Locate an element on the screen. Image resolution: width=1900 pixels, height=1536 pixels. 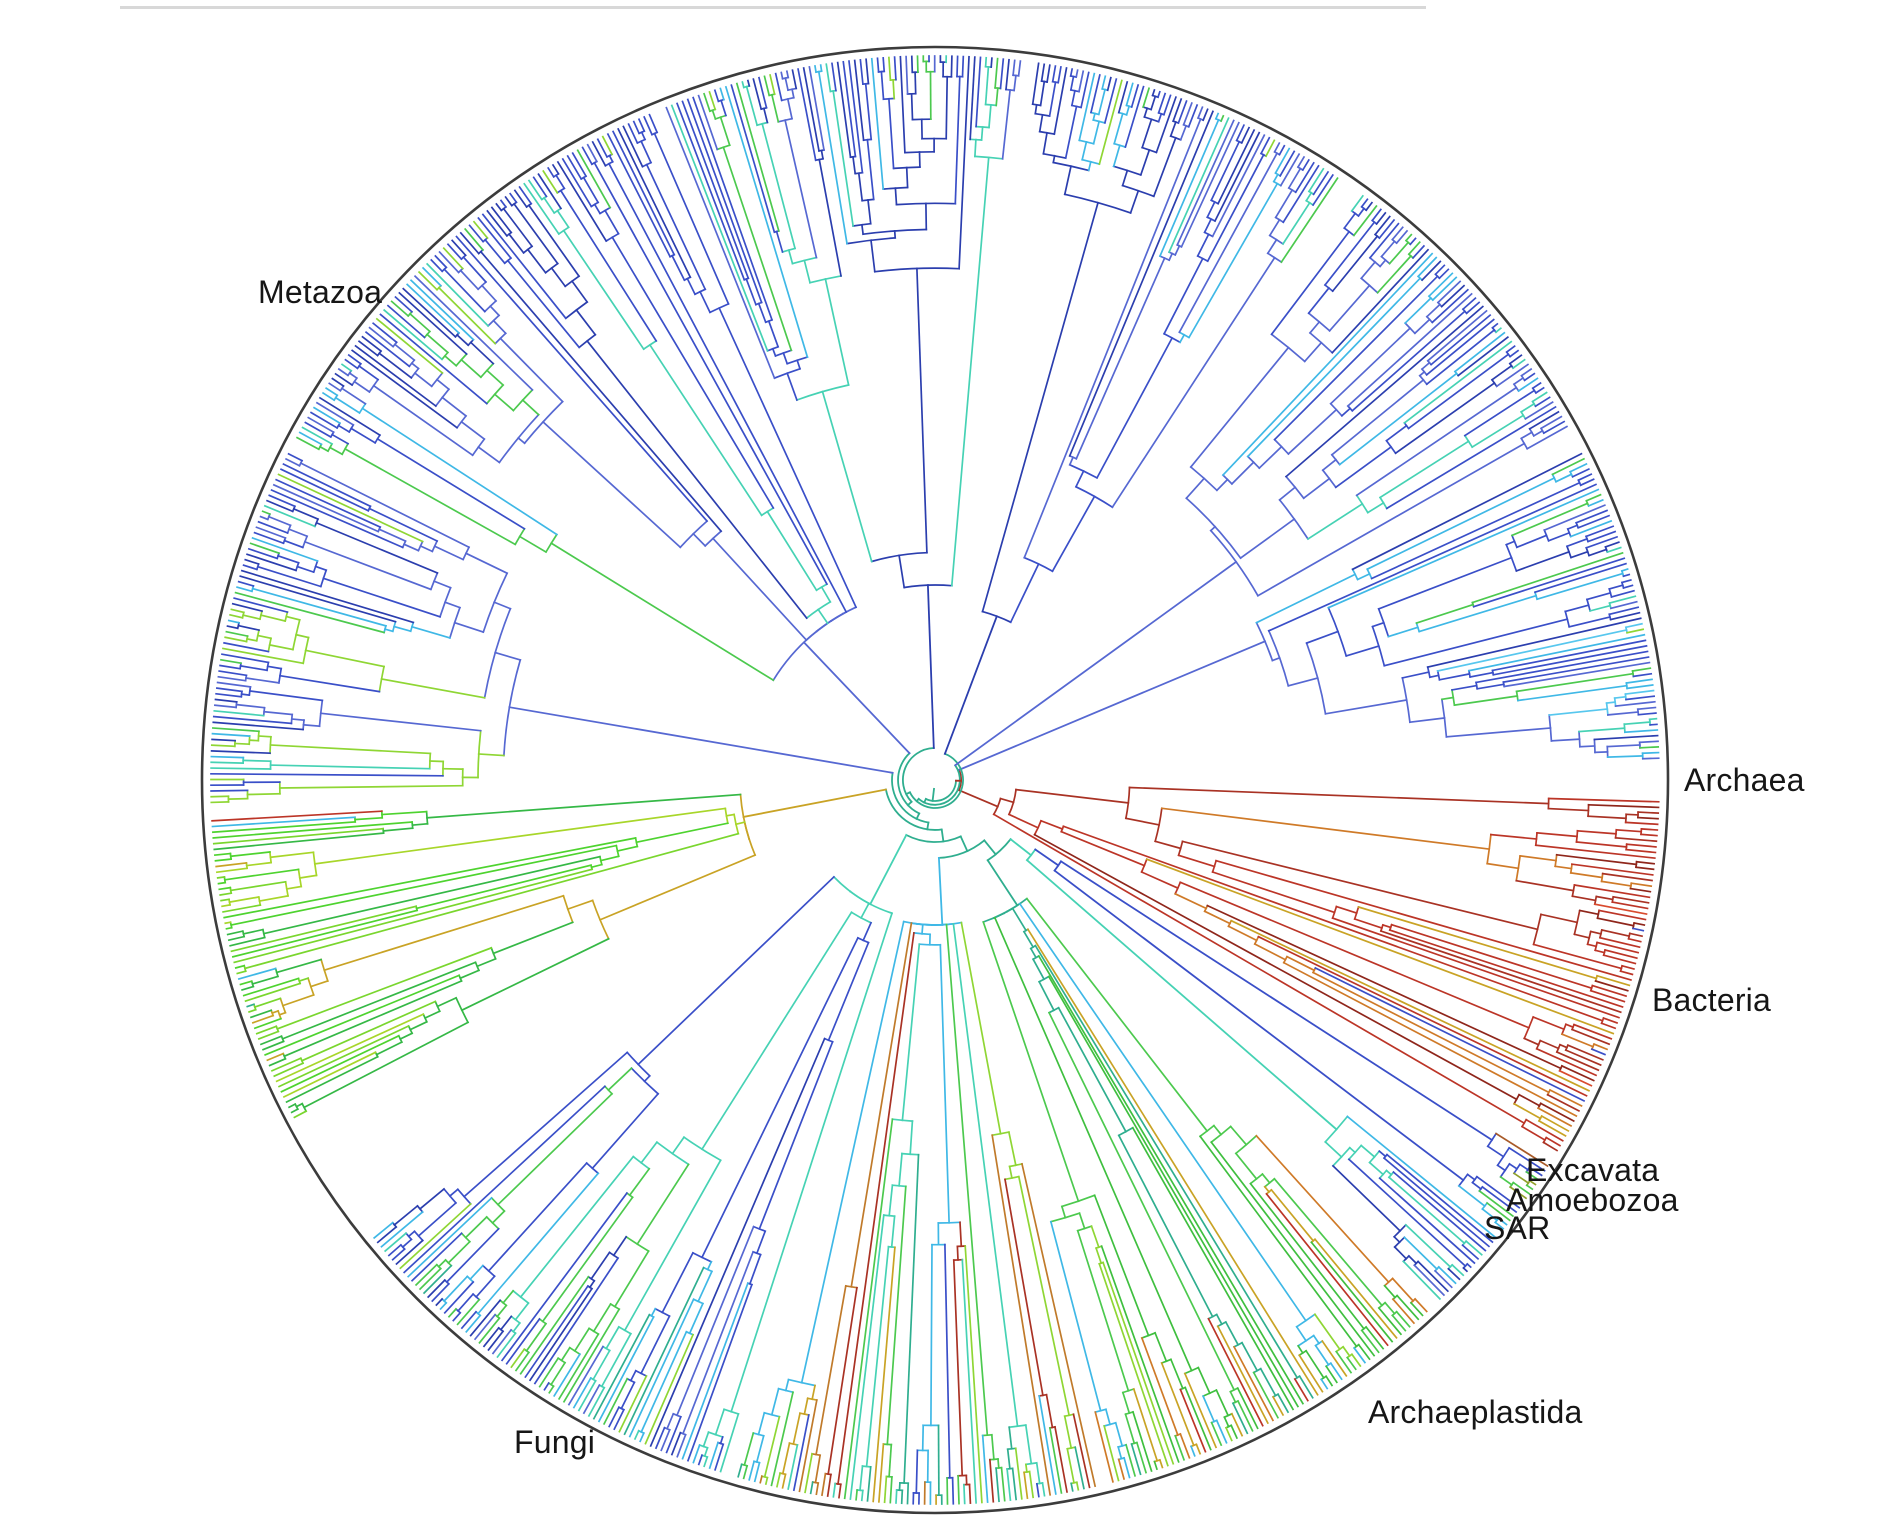
top-rule is located at coordinates (773, 7).